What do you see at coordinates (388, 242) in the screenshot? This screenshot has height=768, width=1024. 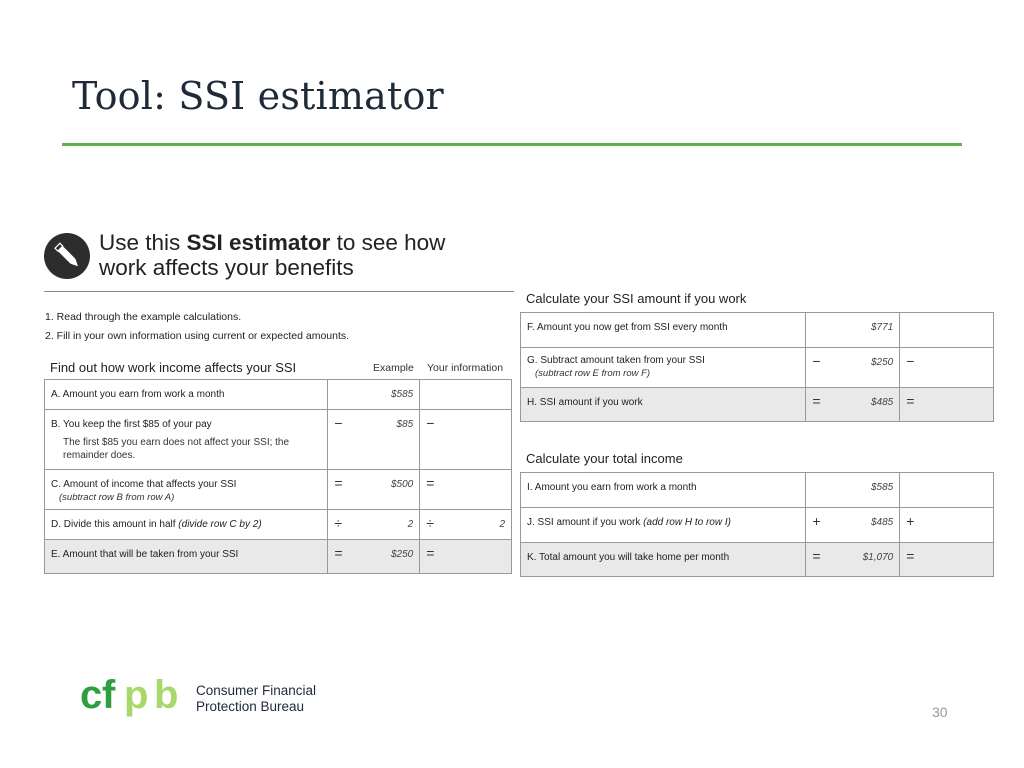 I see `heading-part: to see how` at bounding box center [388, 242].